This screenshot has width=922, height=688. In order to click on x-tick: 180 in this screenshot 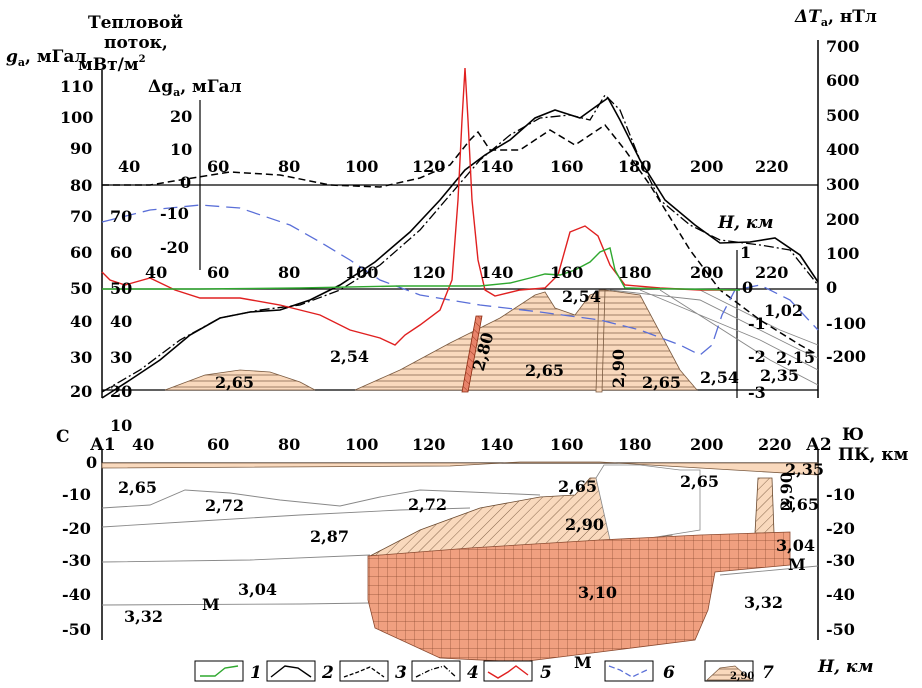, I will do `click(634, 166)`.